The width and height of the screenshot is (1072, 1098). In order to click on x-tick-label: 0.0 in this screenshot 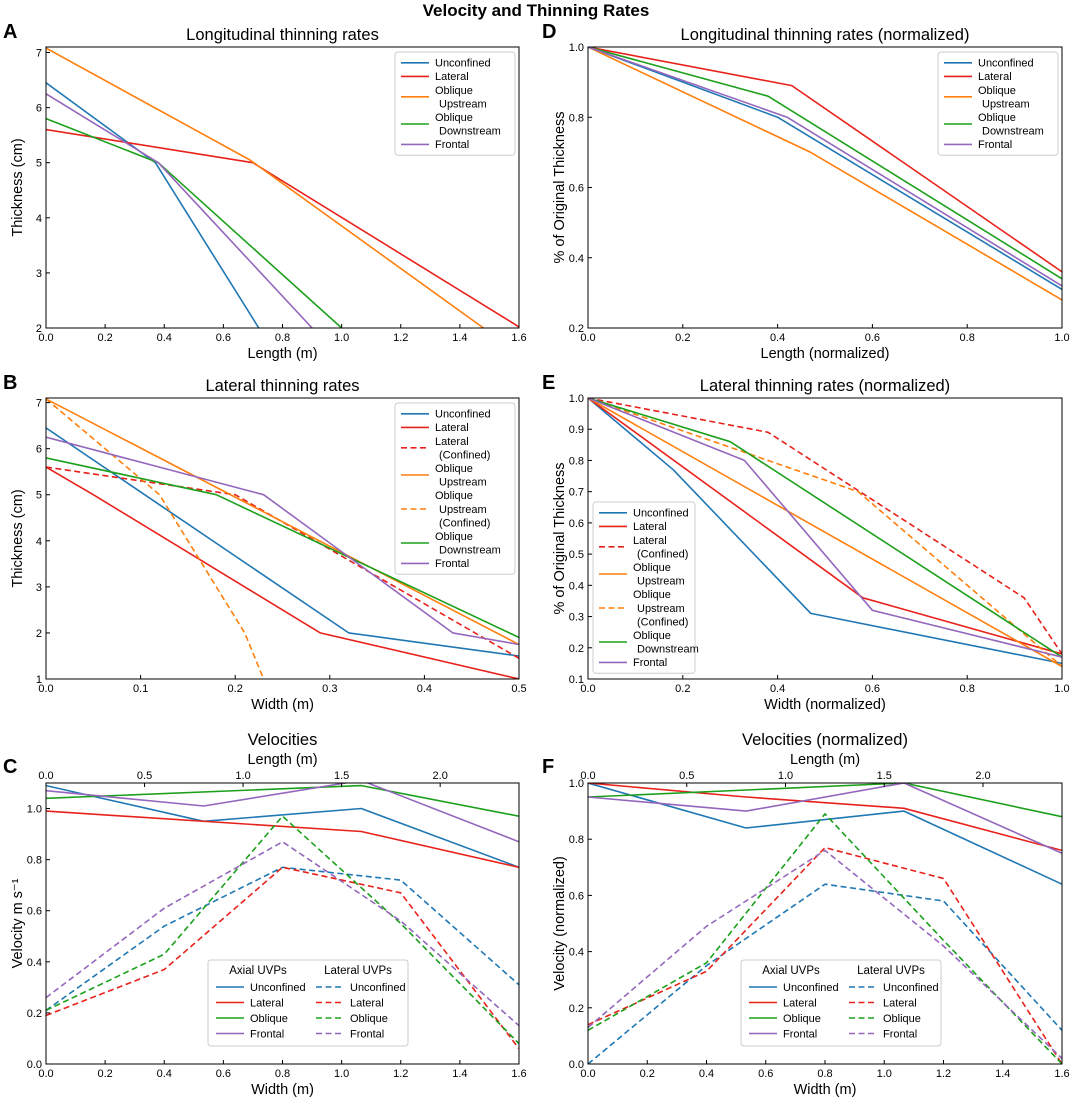, I will do `click(587, 689)`.